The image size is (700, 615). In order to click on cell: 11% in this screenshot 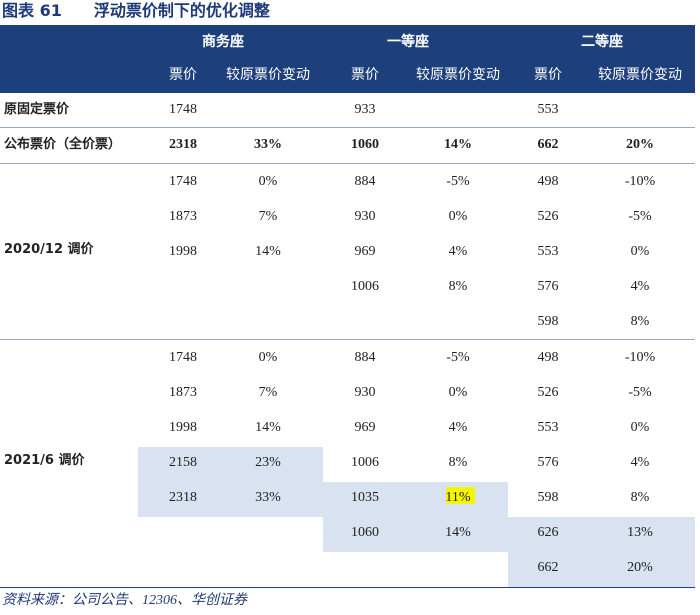, I will do `click(458, 497)`.